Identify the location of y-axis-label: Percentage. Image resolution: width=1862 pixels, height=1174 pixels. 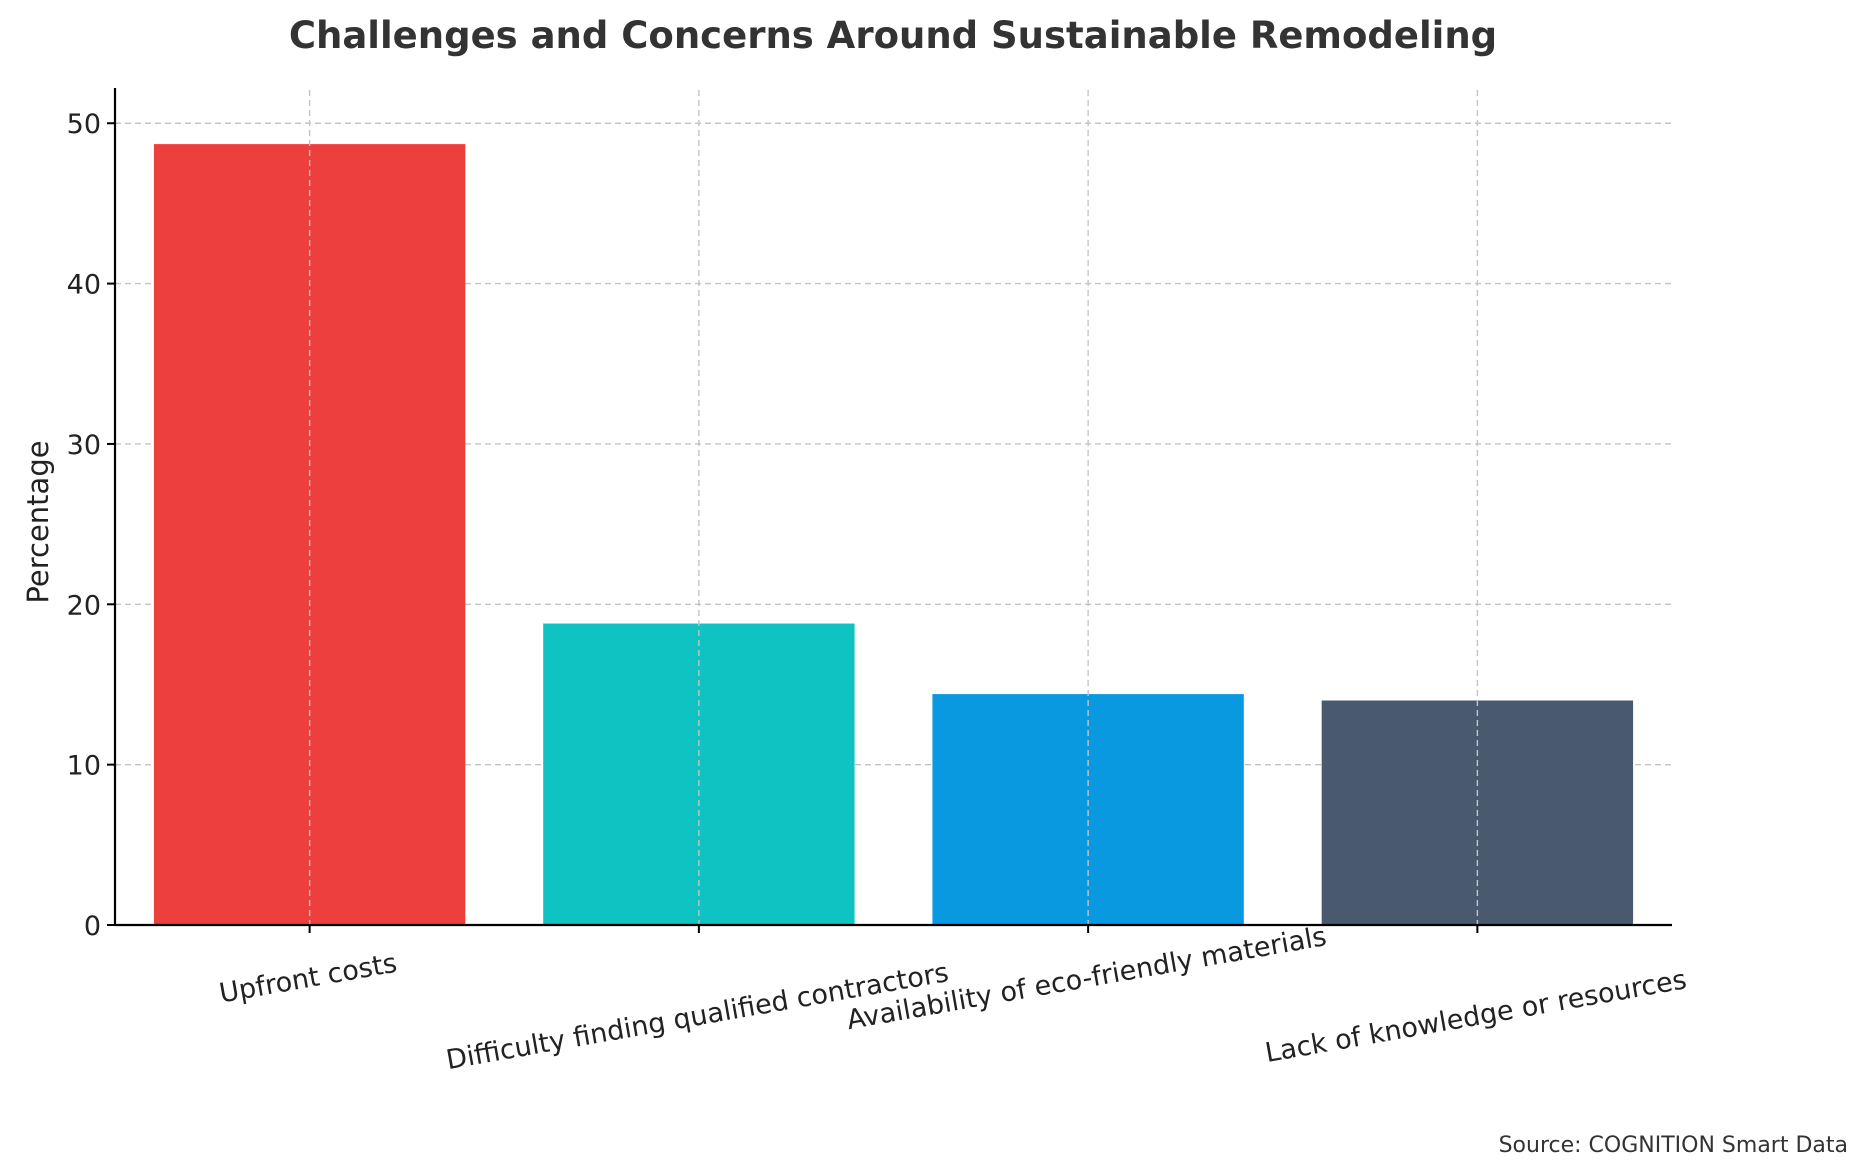
(38, 521).